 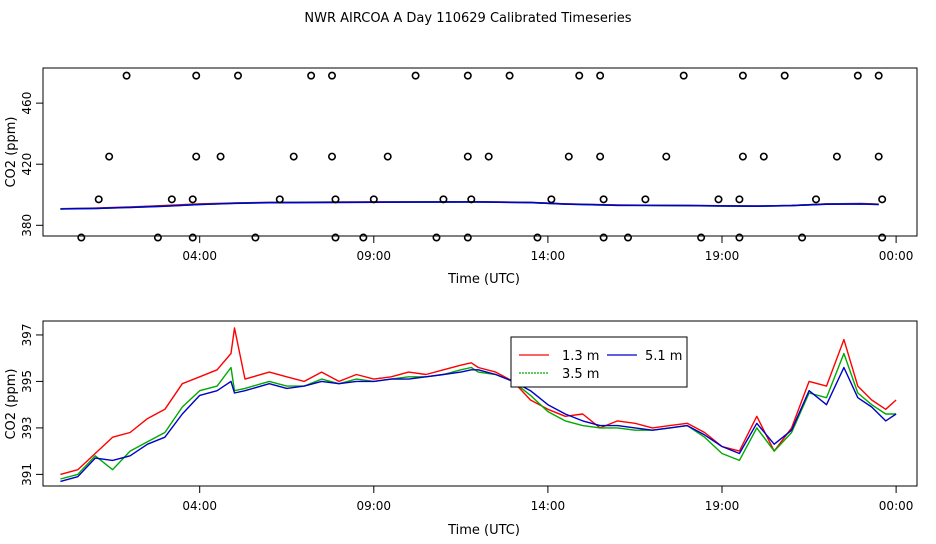 I want to click on bottom-x-tick-label: 19:00, so click(x=722, y=506).